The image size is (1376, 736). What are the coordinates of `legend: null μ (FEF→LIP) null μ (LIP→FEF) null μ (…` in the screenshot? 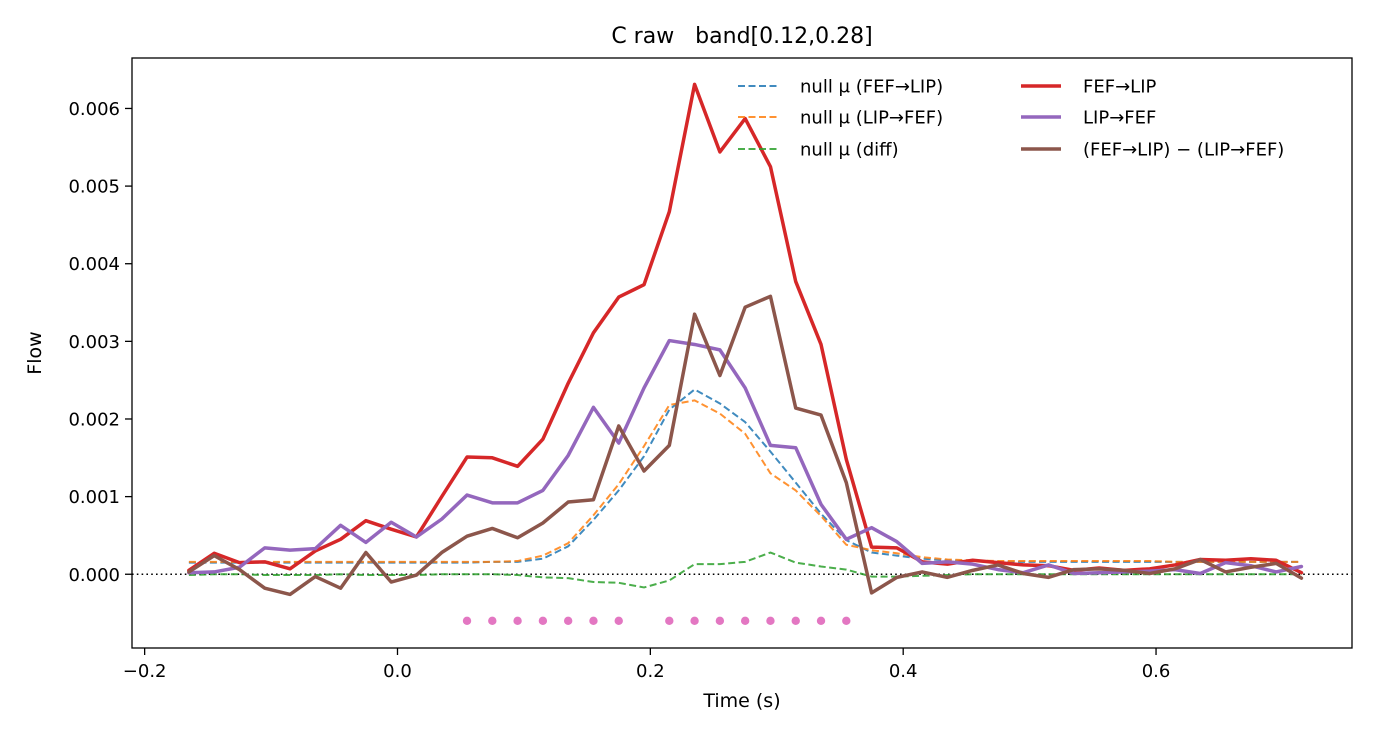 It's located at (1011, 119).